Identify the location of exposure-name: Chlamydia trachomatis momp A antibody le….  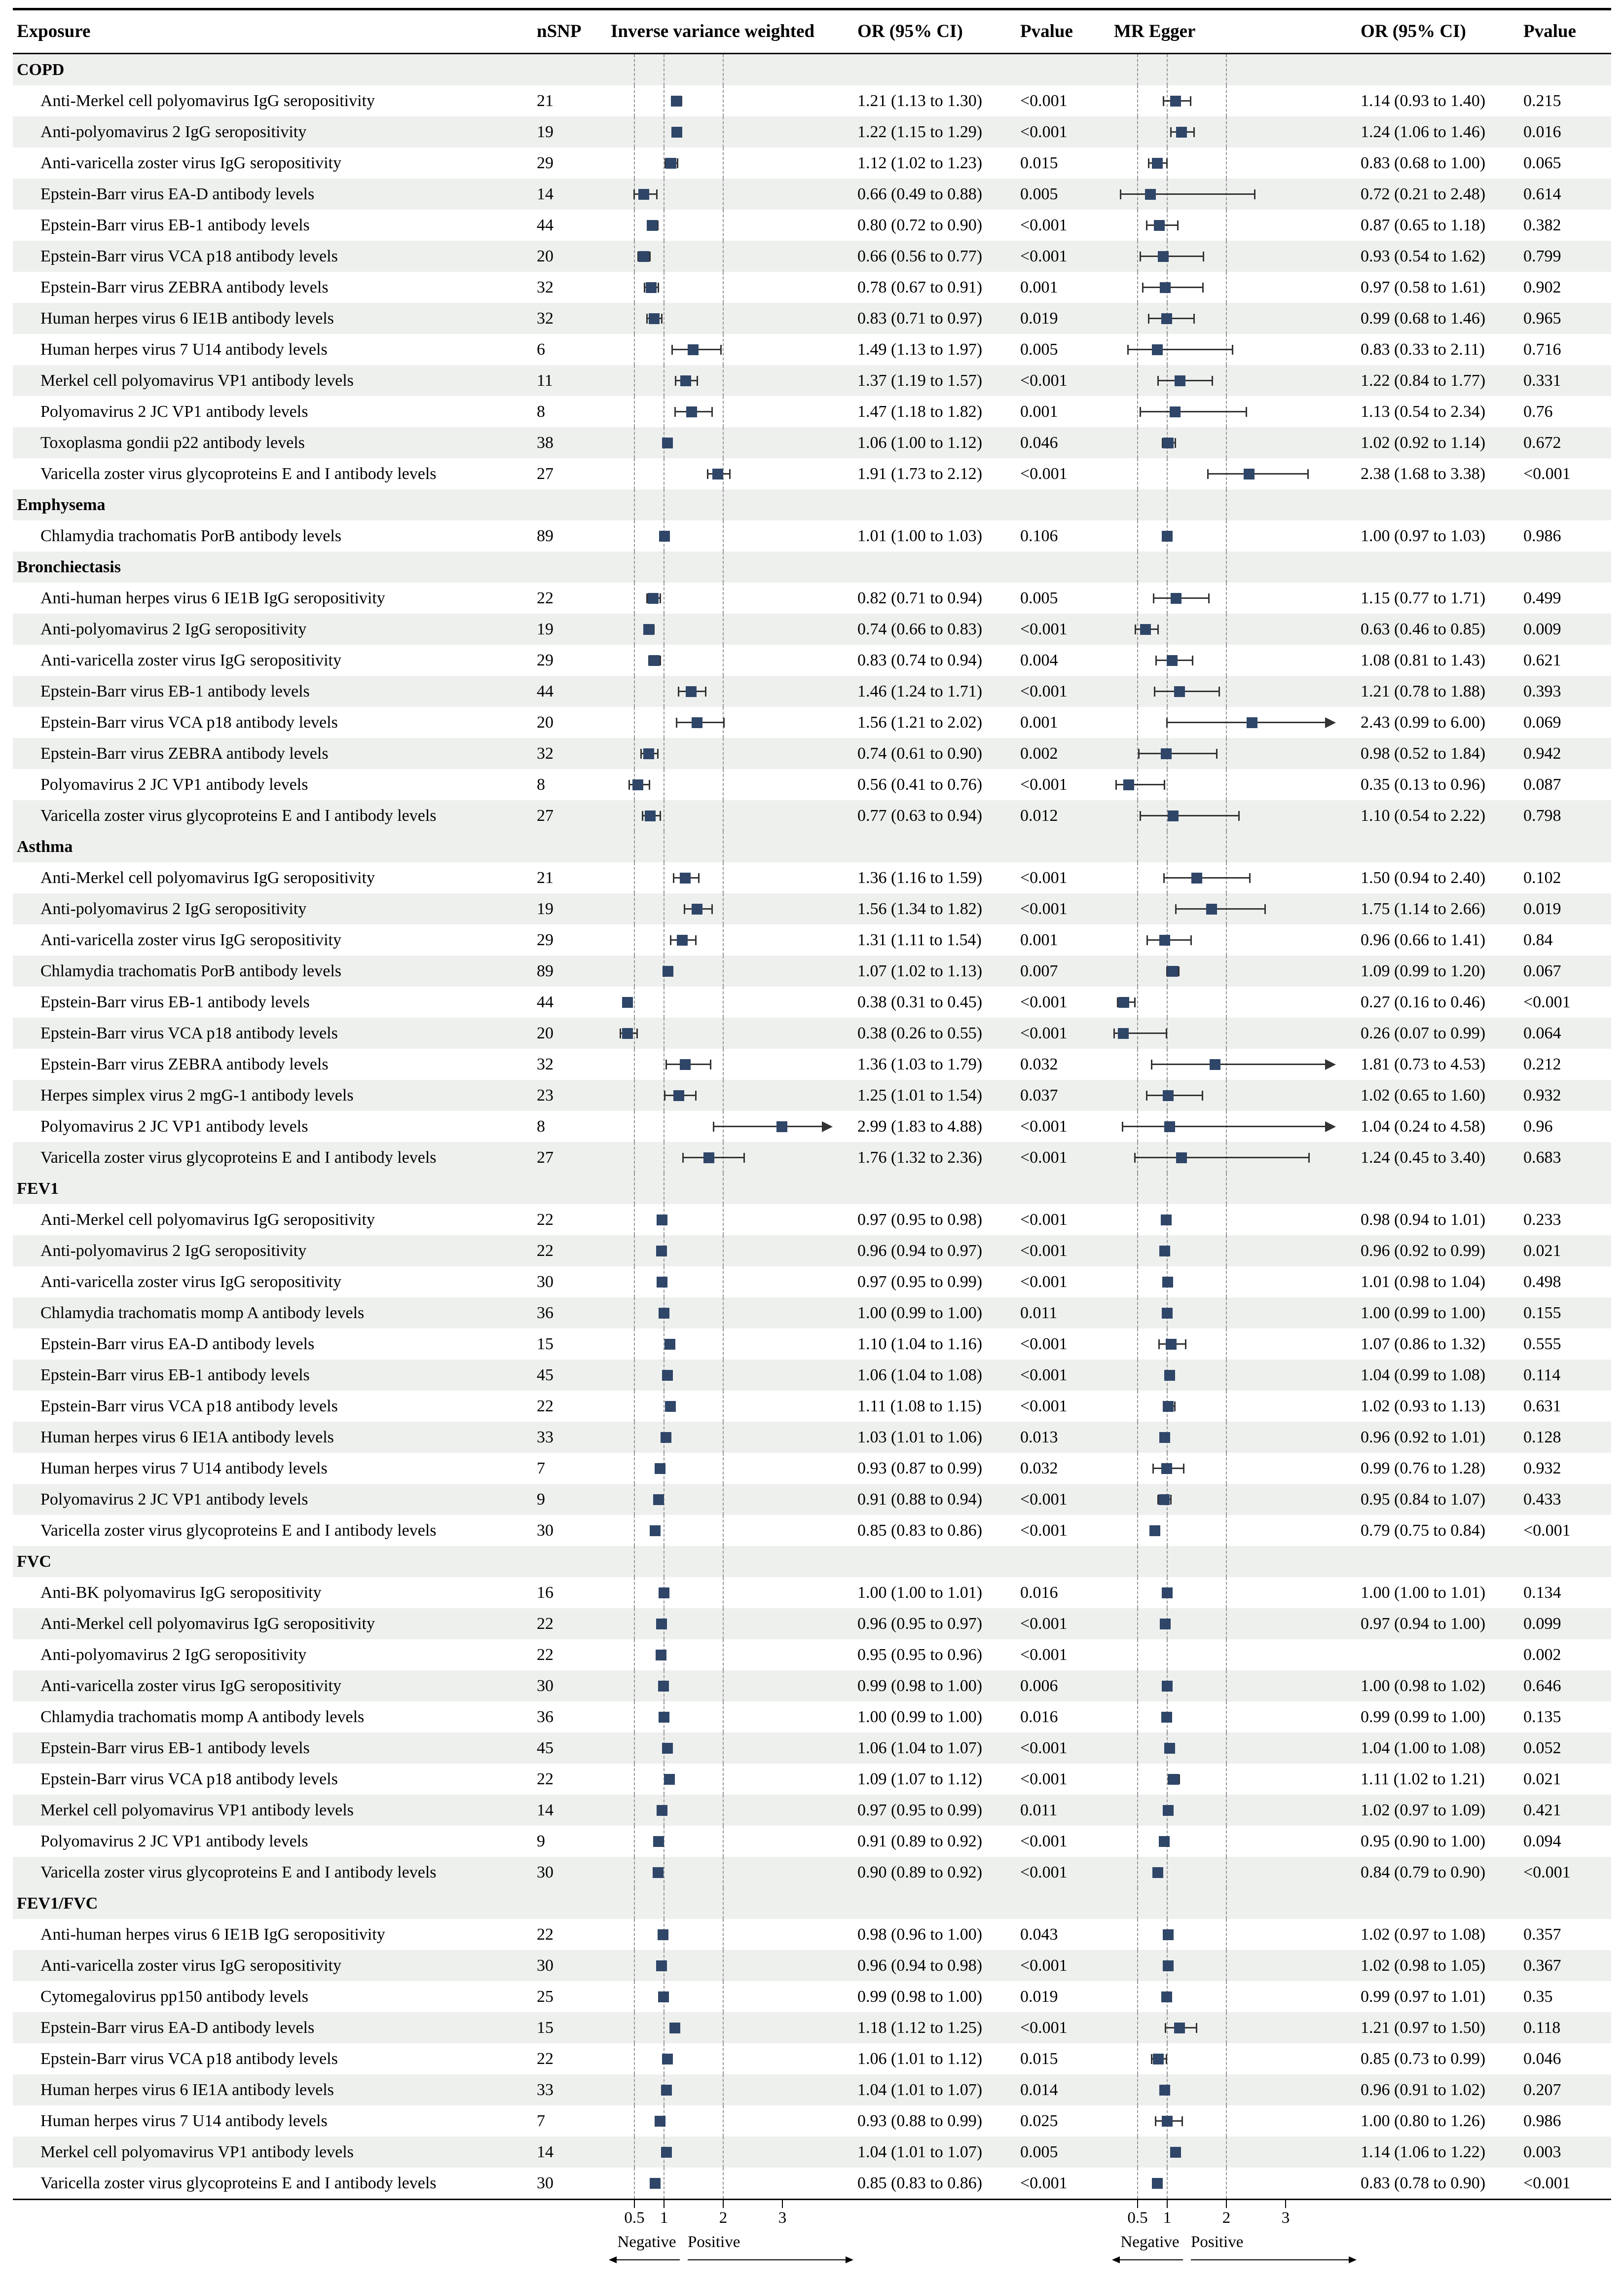
(202, 1717).